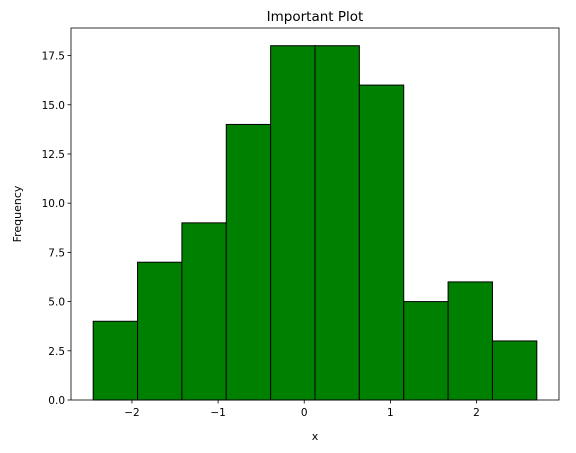  I want to click on x-tick-label: 2, so click(476, 413).